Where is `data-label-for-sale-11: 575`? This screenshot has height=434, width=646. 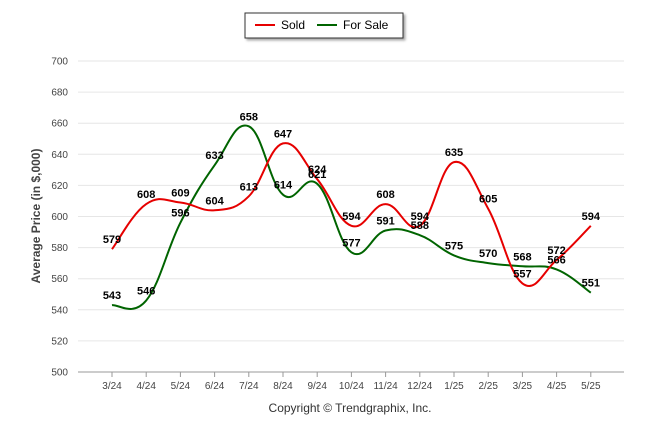
data-label-for-sale-11: 575 is located at coordinates (454, 246).